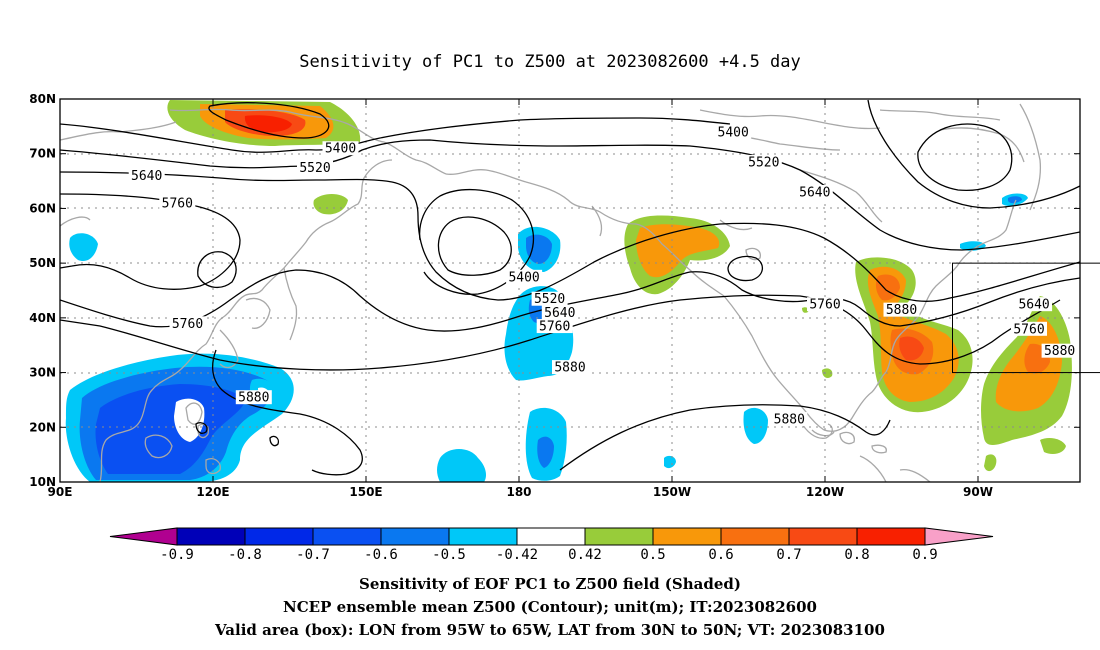 The width and height of the screenshot is (1100, 650). Describe the element at coordinates (42, 208) in the screenshot. I see `lat-tick-label: 60N` at that location.